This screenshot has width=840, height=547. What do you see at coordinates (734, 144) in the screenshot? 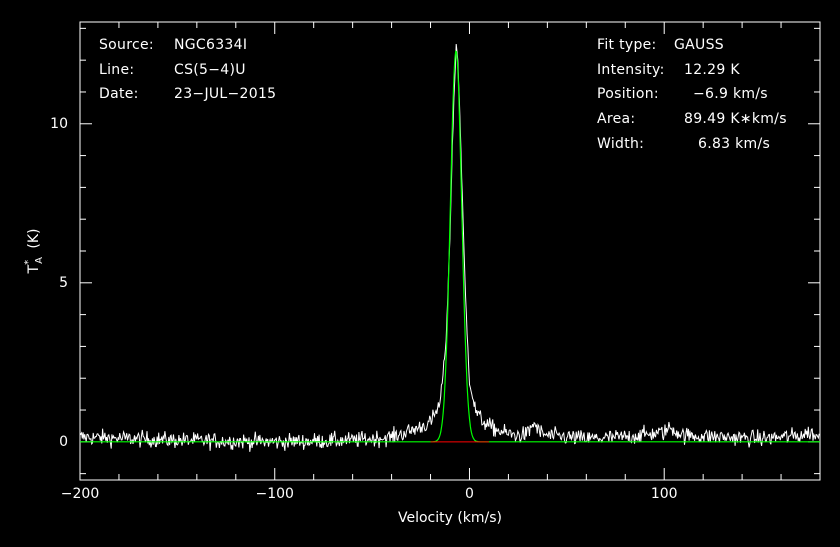
I see `width-value: 6.83 km/s` at bounding box center [734, 144].